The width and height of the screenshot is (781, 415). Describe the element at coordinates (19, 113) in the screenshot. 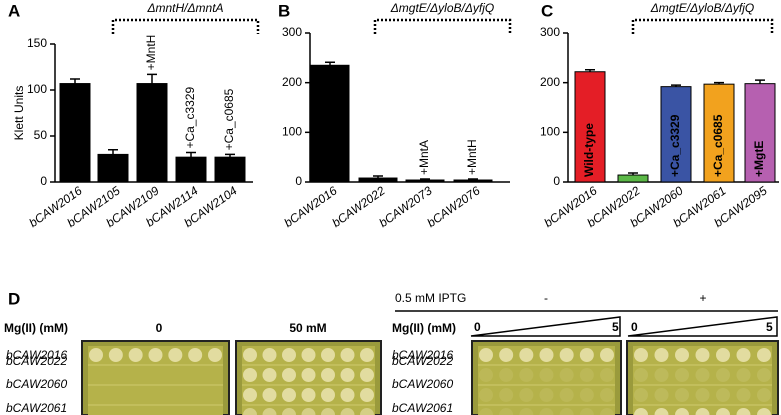

I see `y-axis-label: Klett Units` at that location.